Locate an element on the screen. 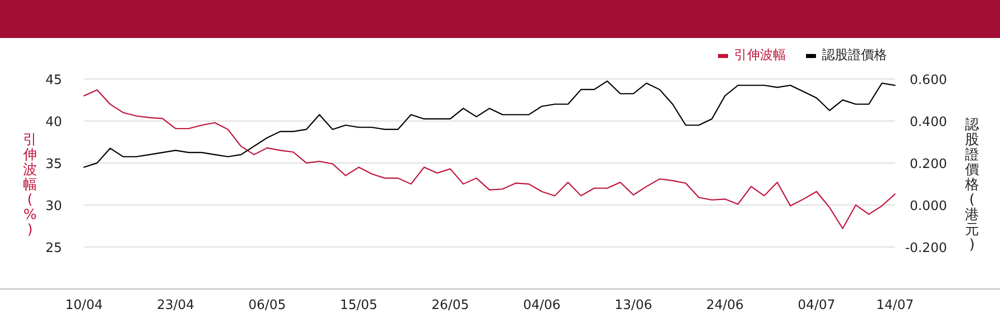 This screenshot has width=1000, height=324. legend-label: 引伸波幅 is located at coordinates (760, 55).